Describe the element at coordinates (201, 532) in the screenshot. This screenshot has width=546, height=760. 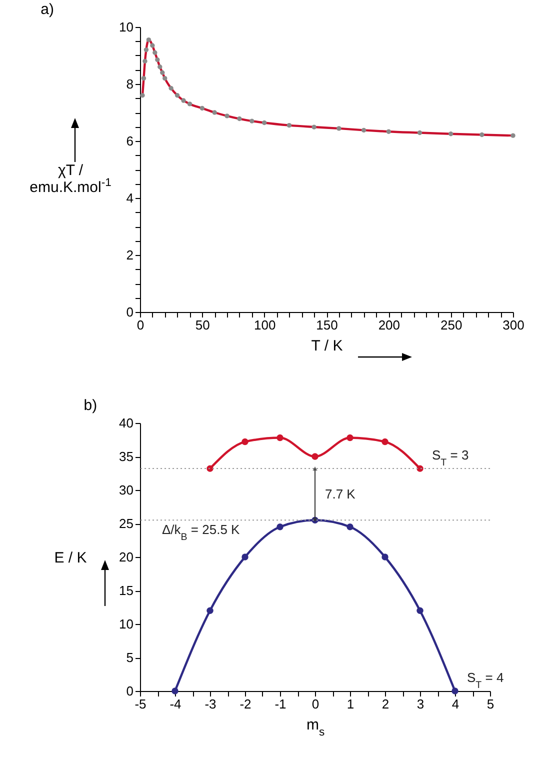
I see `ref-line-label: Δ/k$_{B}$ = 25.5 K` at that location.